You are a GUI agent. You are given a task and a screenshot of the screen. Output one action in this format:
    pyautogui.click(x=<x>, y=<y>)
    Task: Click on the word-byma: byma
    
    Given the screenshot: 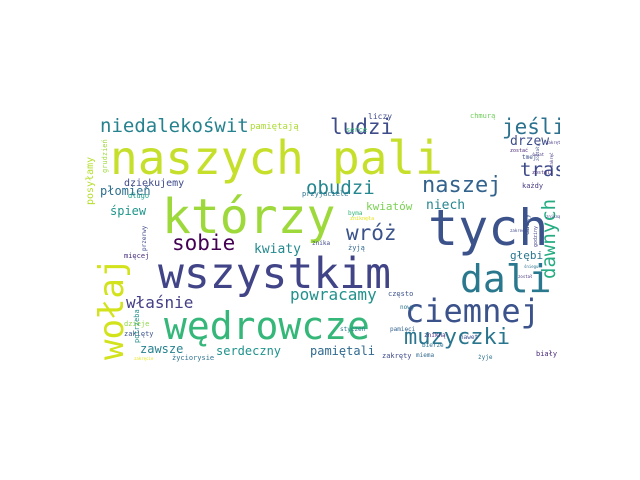 What is the action you would take?
    pyautogui.click(x=355, y=213)
    